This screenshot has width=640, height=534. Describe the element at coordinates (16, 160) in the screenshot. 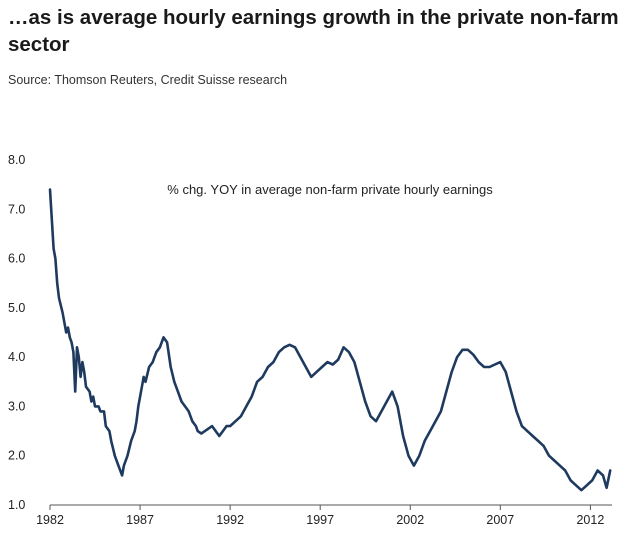

I see `y-tick-label: 8.0` at that location.